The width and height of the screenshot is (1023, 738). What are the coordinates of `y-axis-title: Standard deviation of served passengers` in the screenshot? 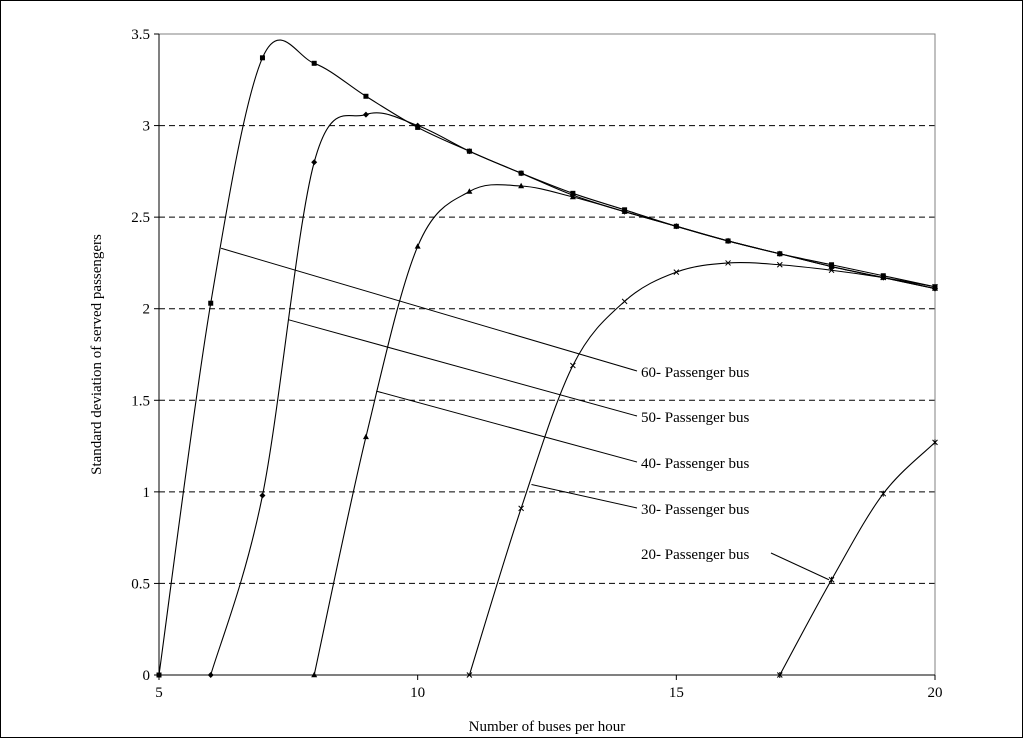 It's located at (97, 354).